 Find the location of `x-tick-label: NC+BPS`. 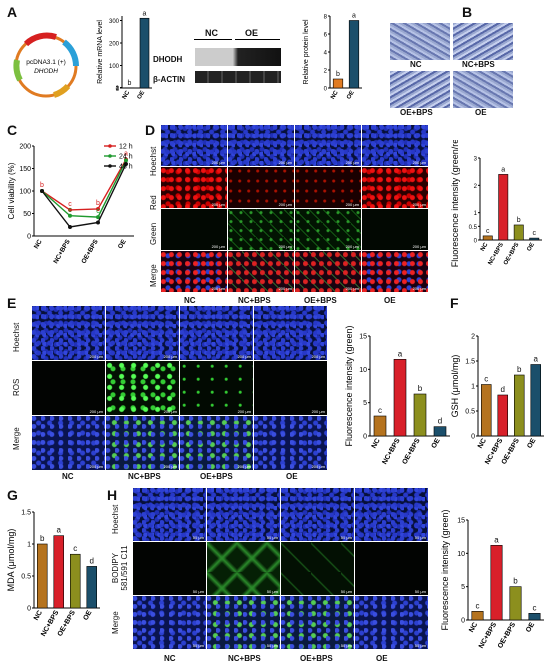

x-tick-label: NC+BPS is located at coordinates (62, 251).